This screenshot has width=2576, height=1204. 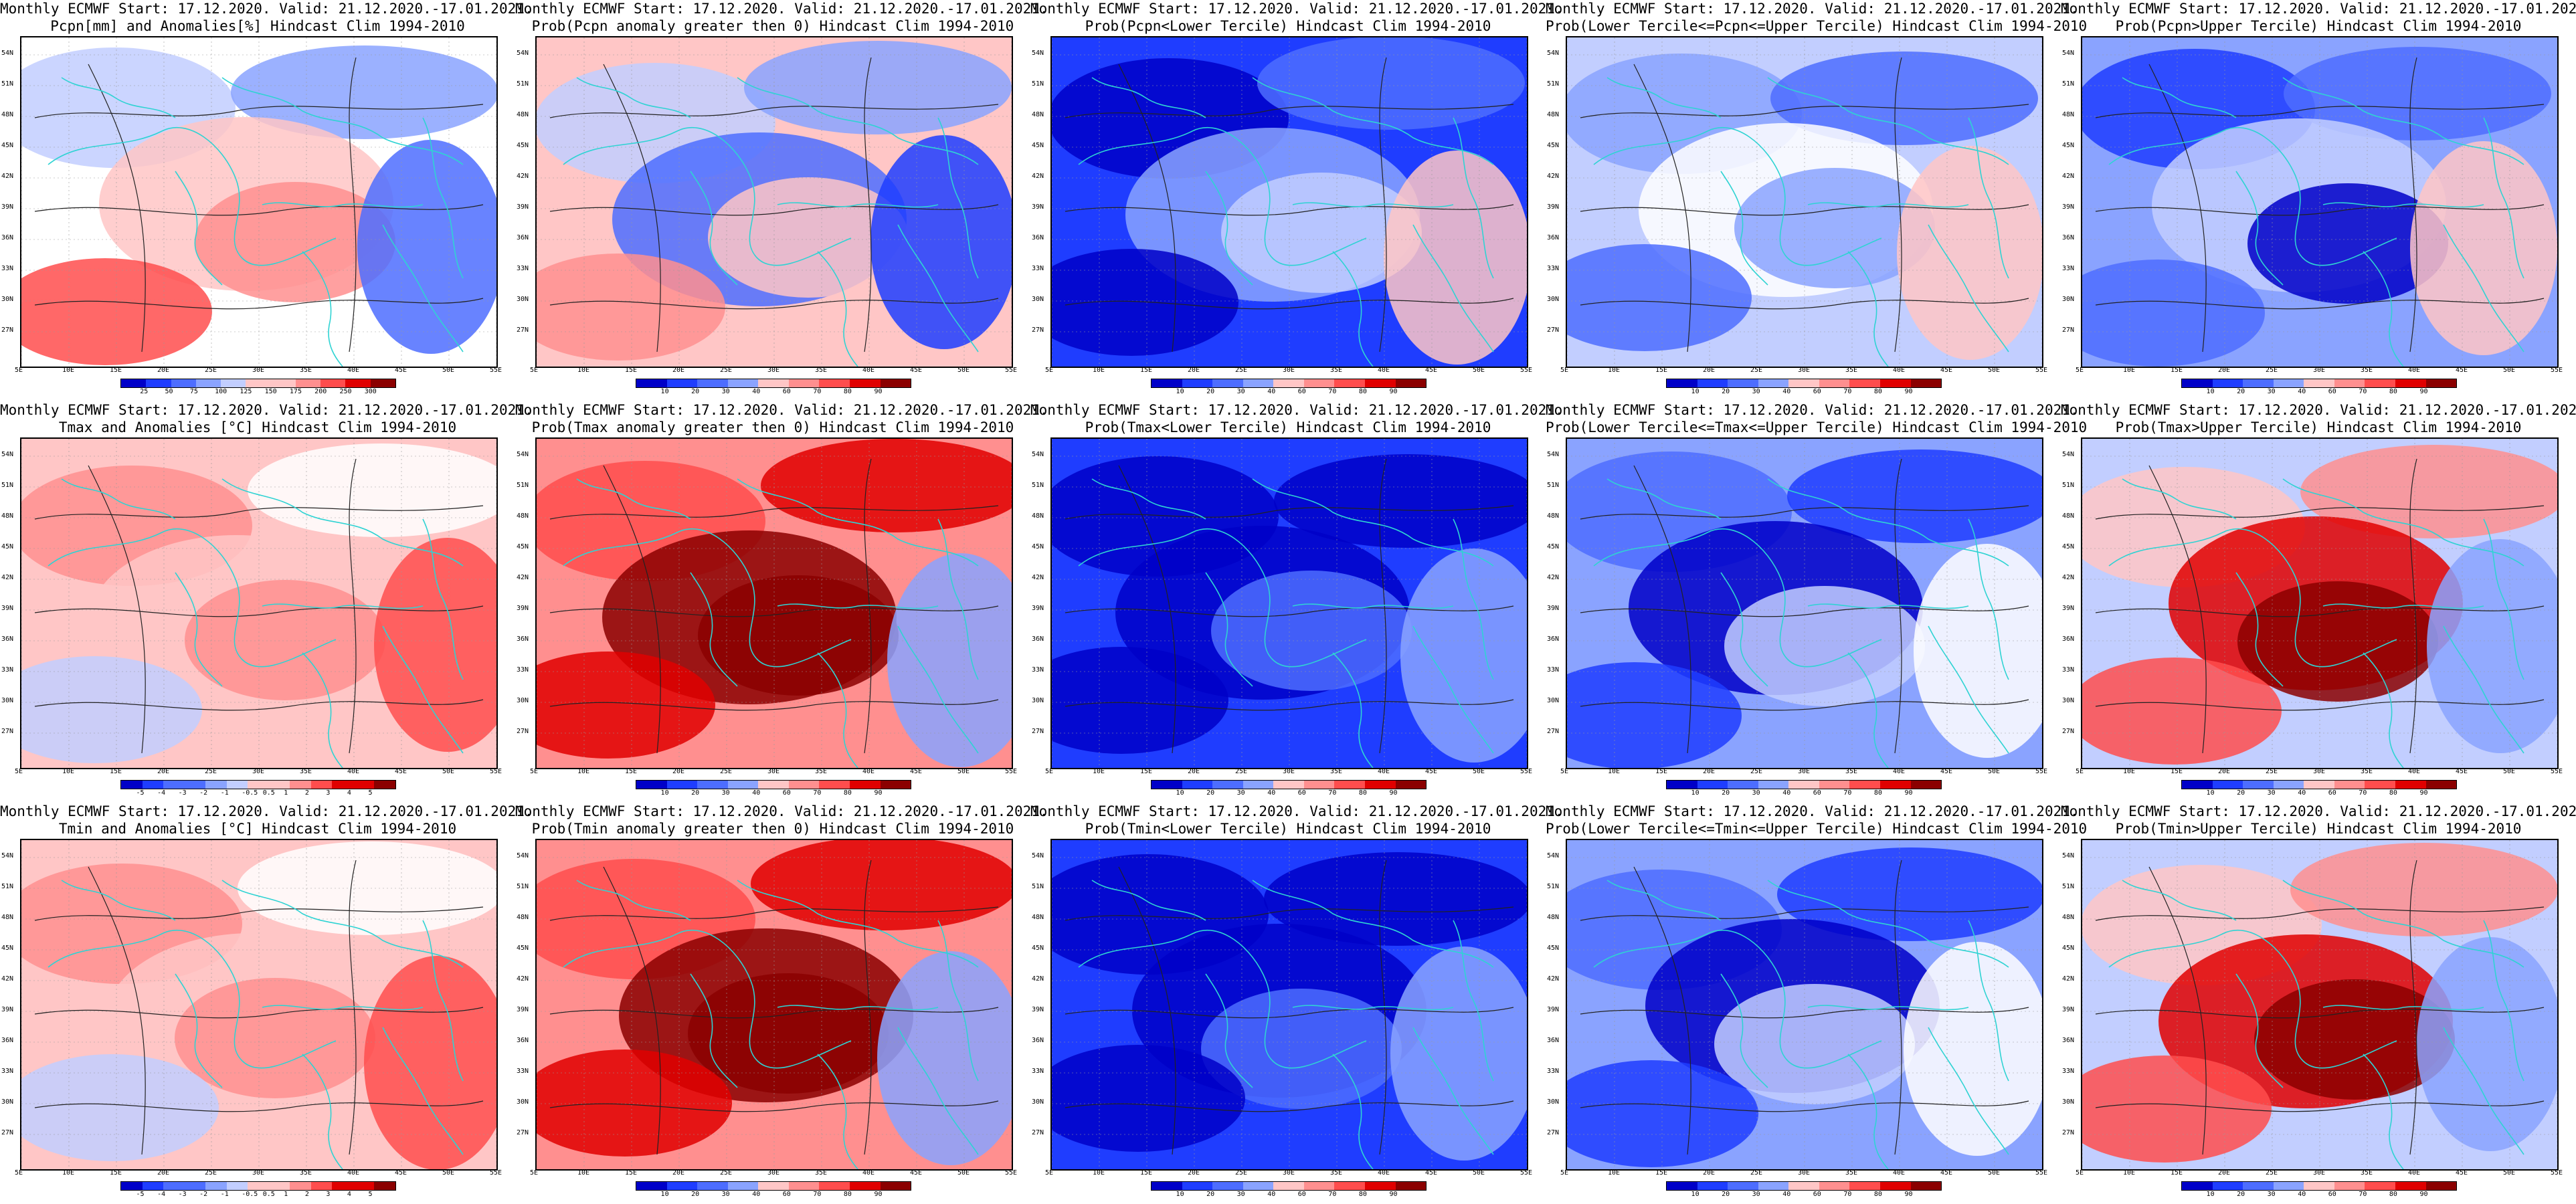 What do you see at coordinates (225, 1194) in the screenshot?
I see `color-bar-label: -1` at bounding box center [225, 1194].